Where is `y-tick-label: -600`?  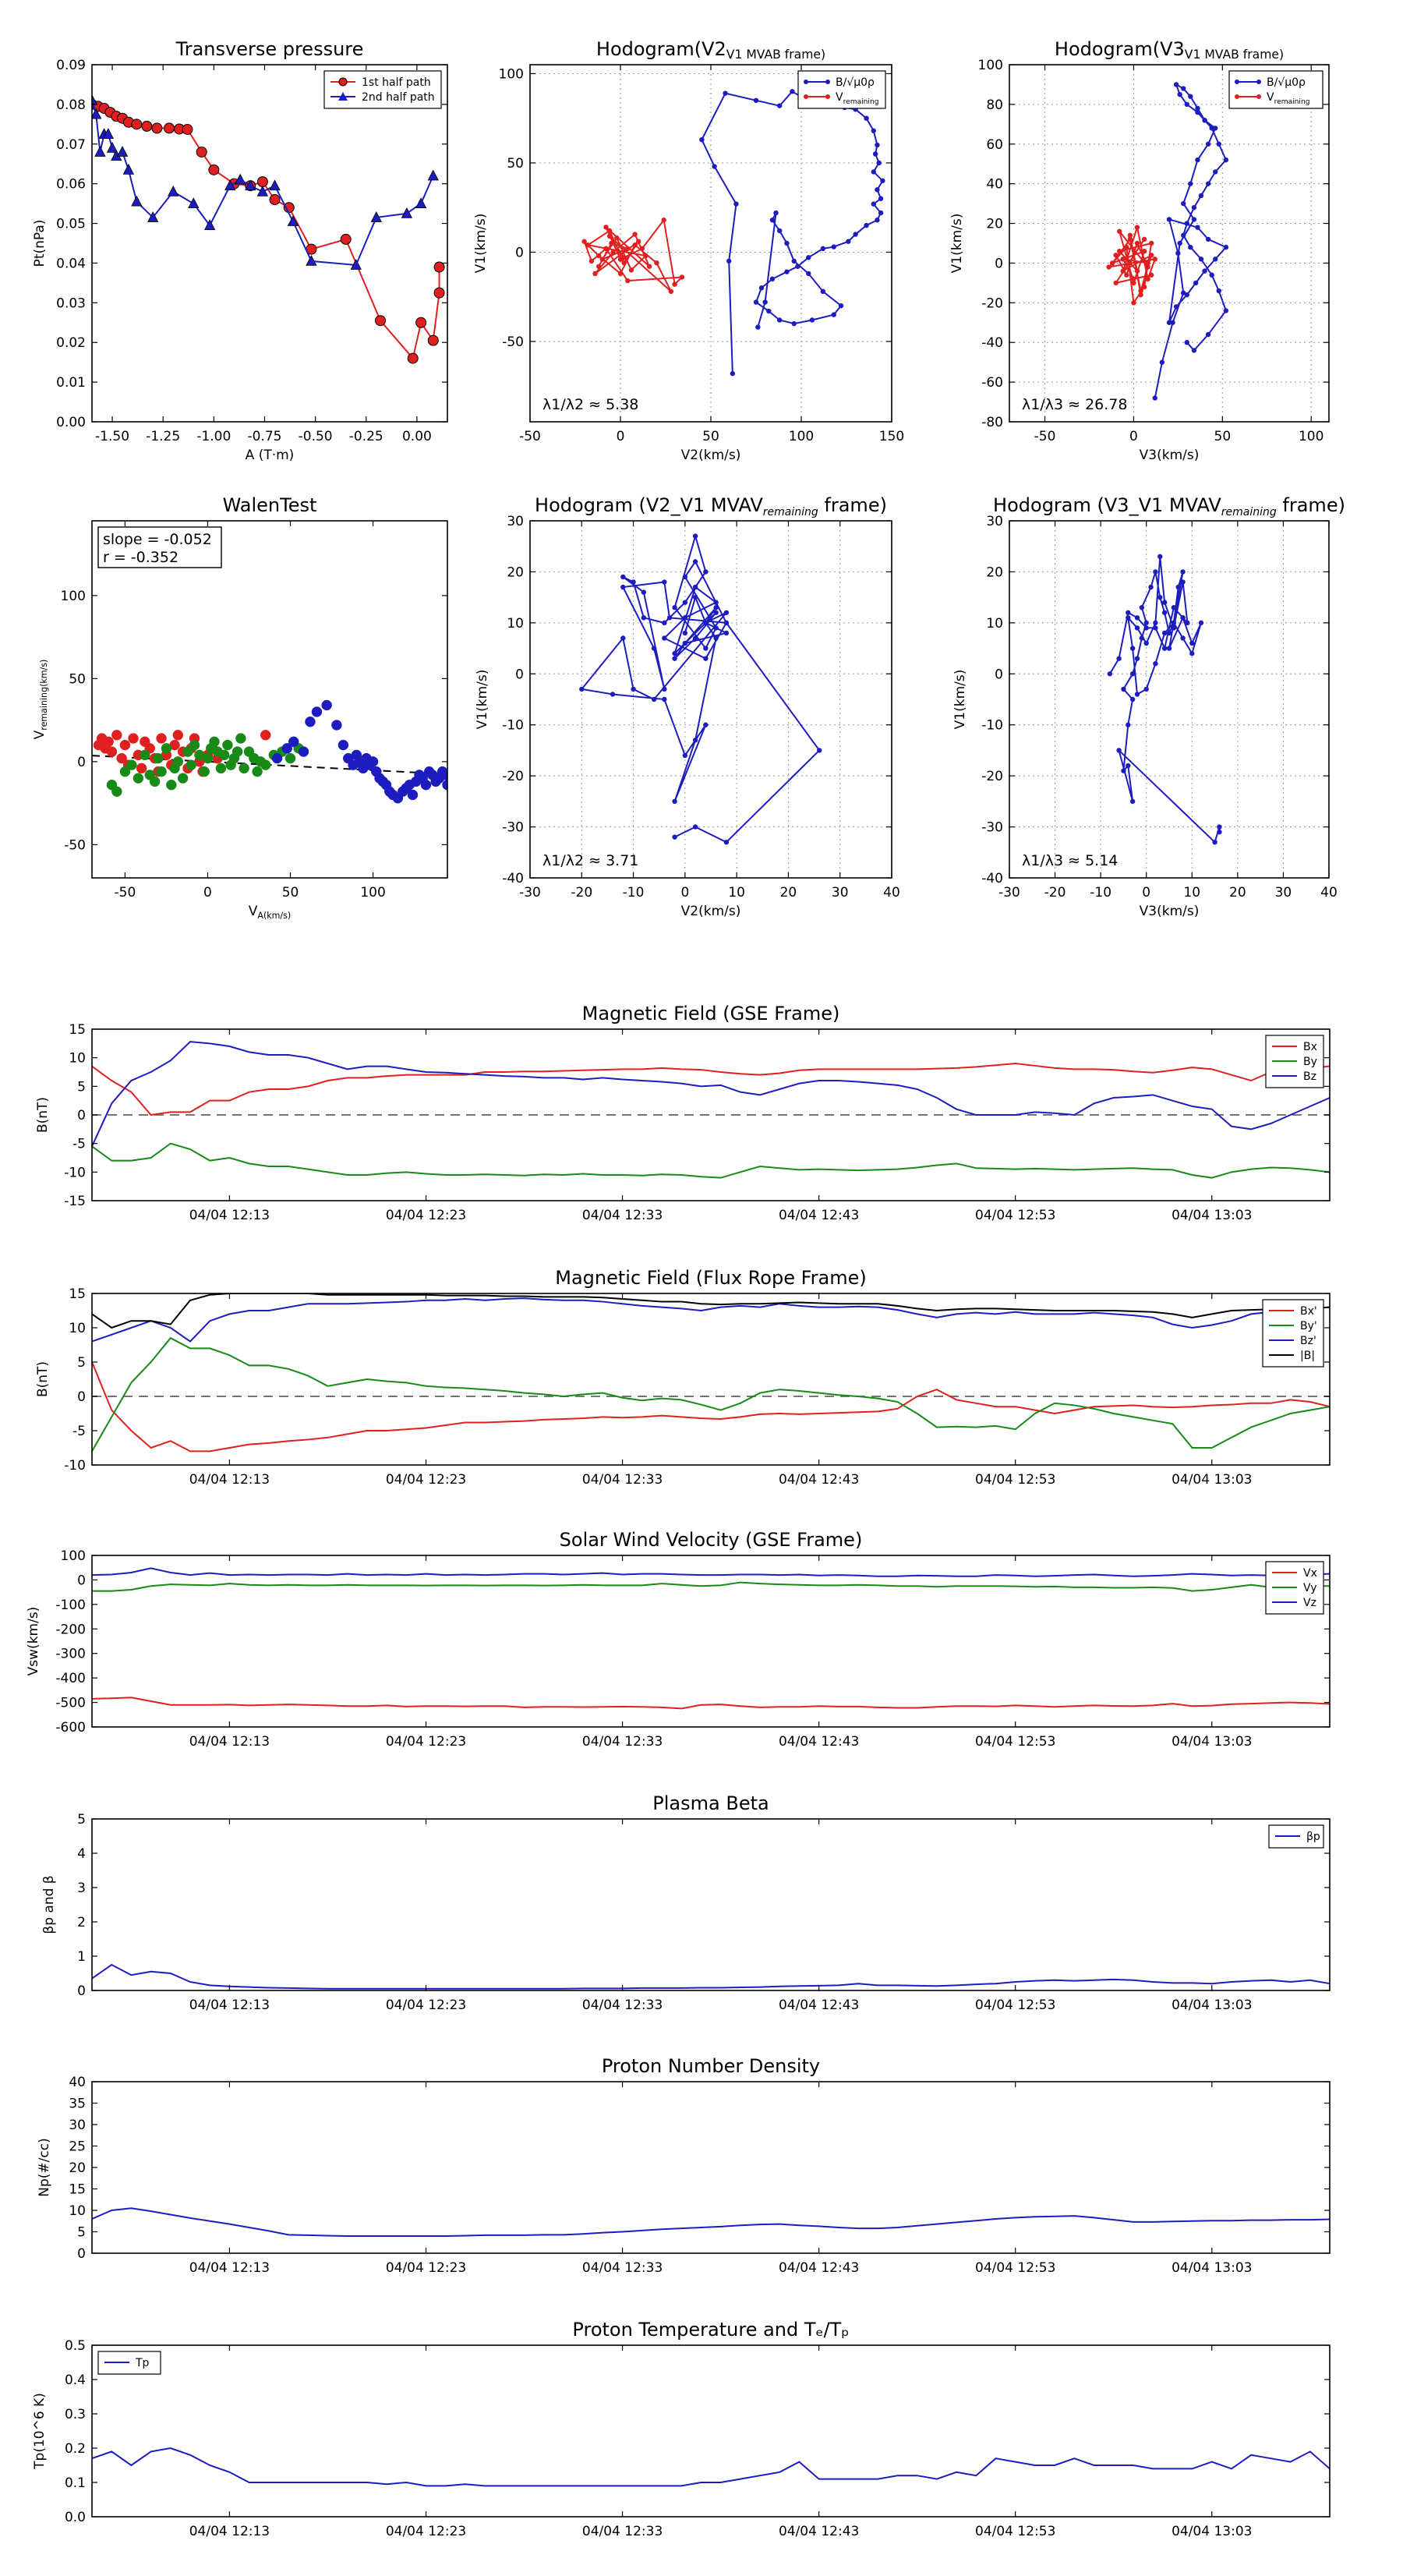 y-tick-label: -600 is located at coordinates (70, 1728).